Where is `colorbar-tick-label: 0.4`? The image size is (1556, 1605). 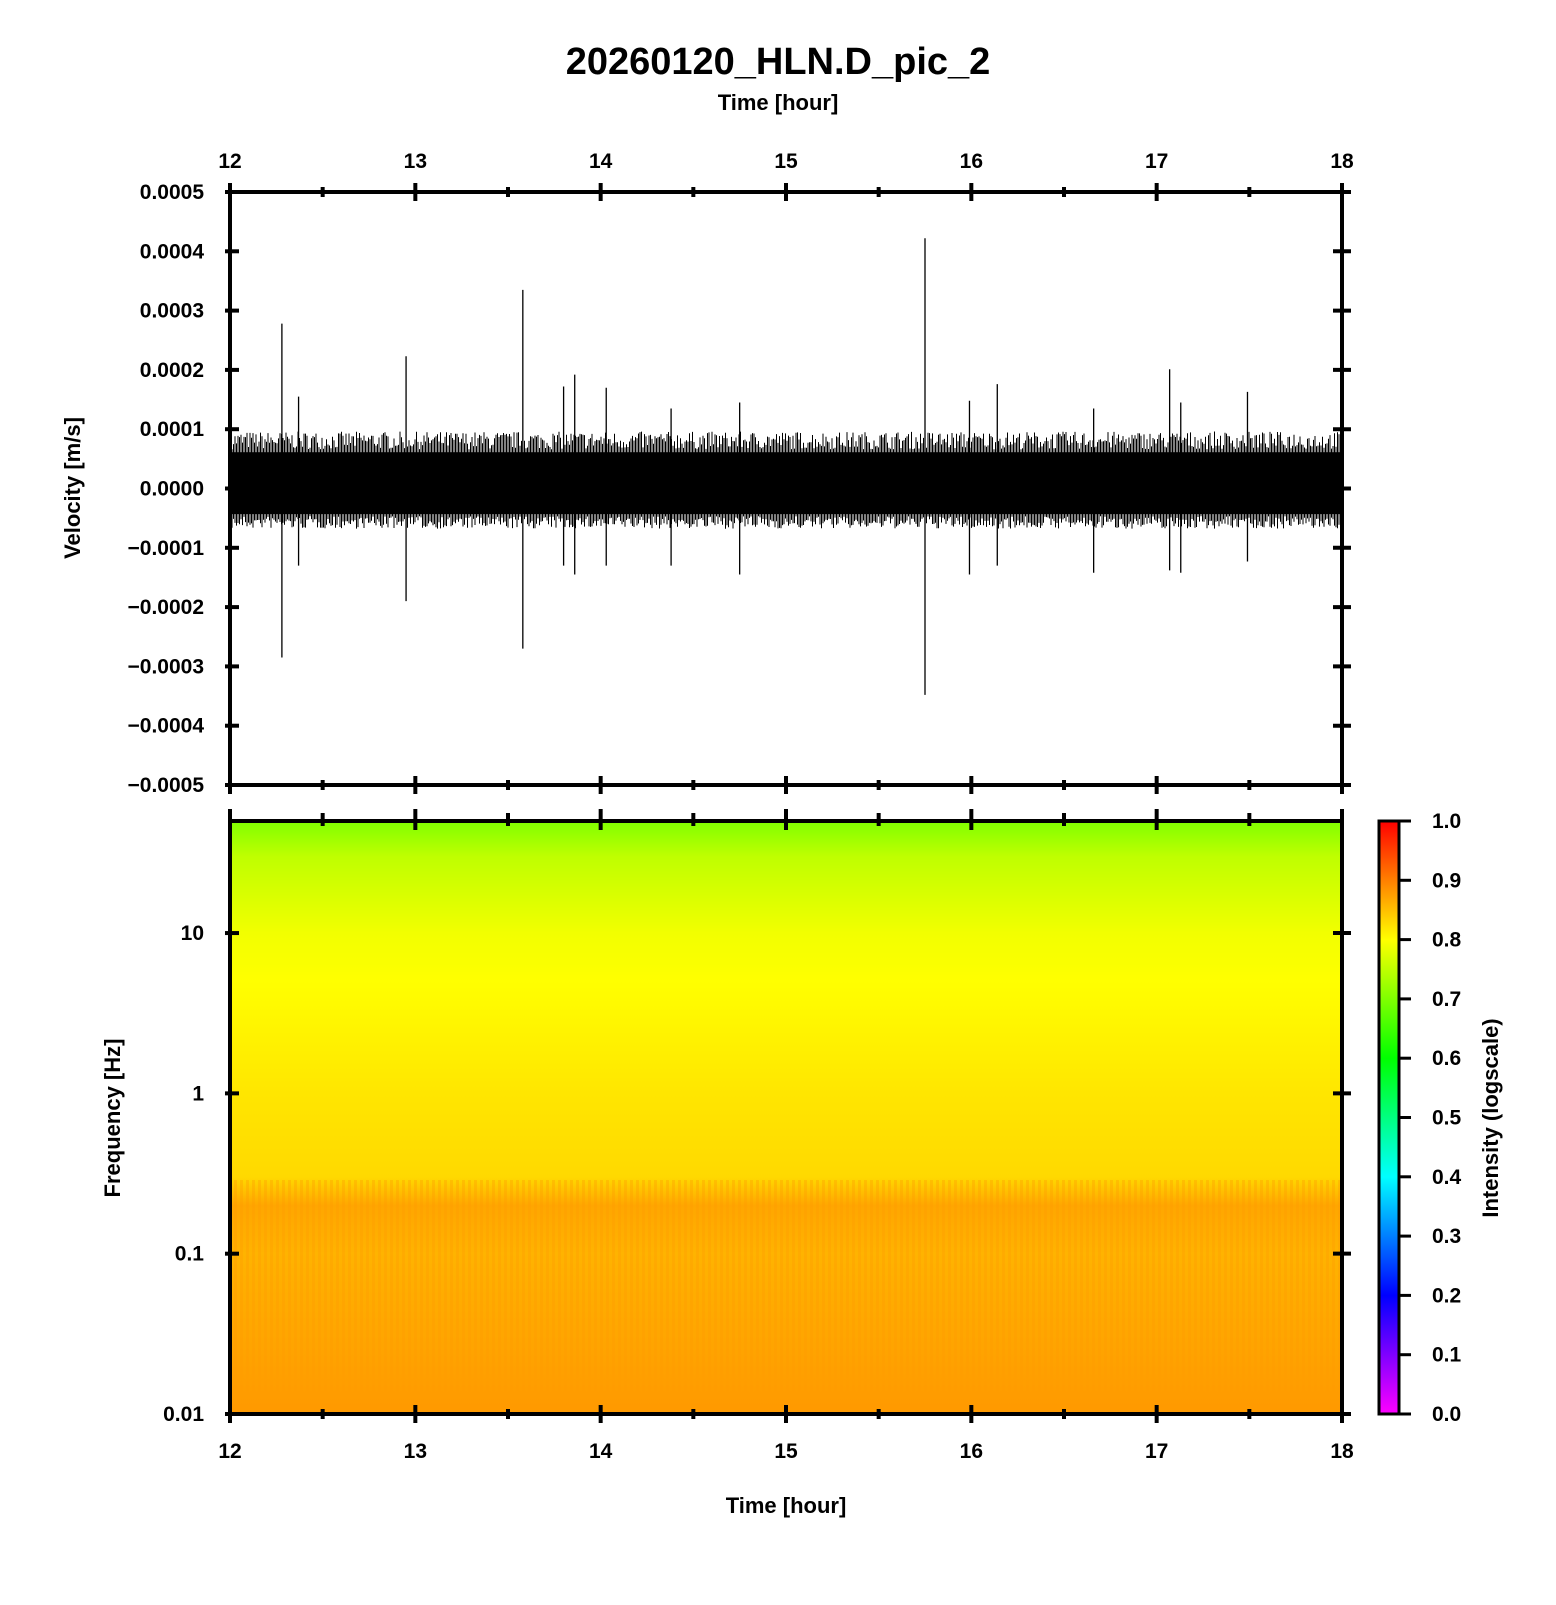
colorbar-tick-label: 0.4 is located at coordinates (1447, 1177).